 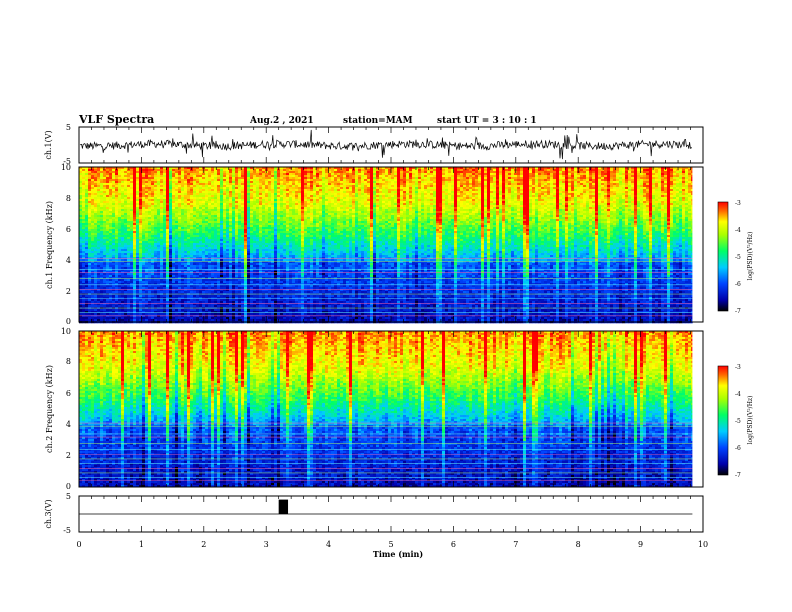 I want to click on ch1-waveform-ylabel: ch.1(V), so click(x=48, y=144).